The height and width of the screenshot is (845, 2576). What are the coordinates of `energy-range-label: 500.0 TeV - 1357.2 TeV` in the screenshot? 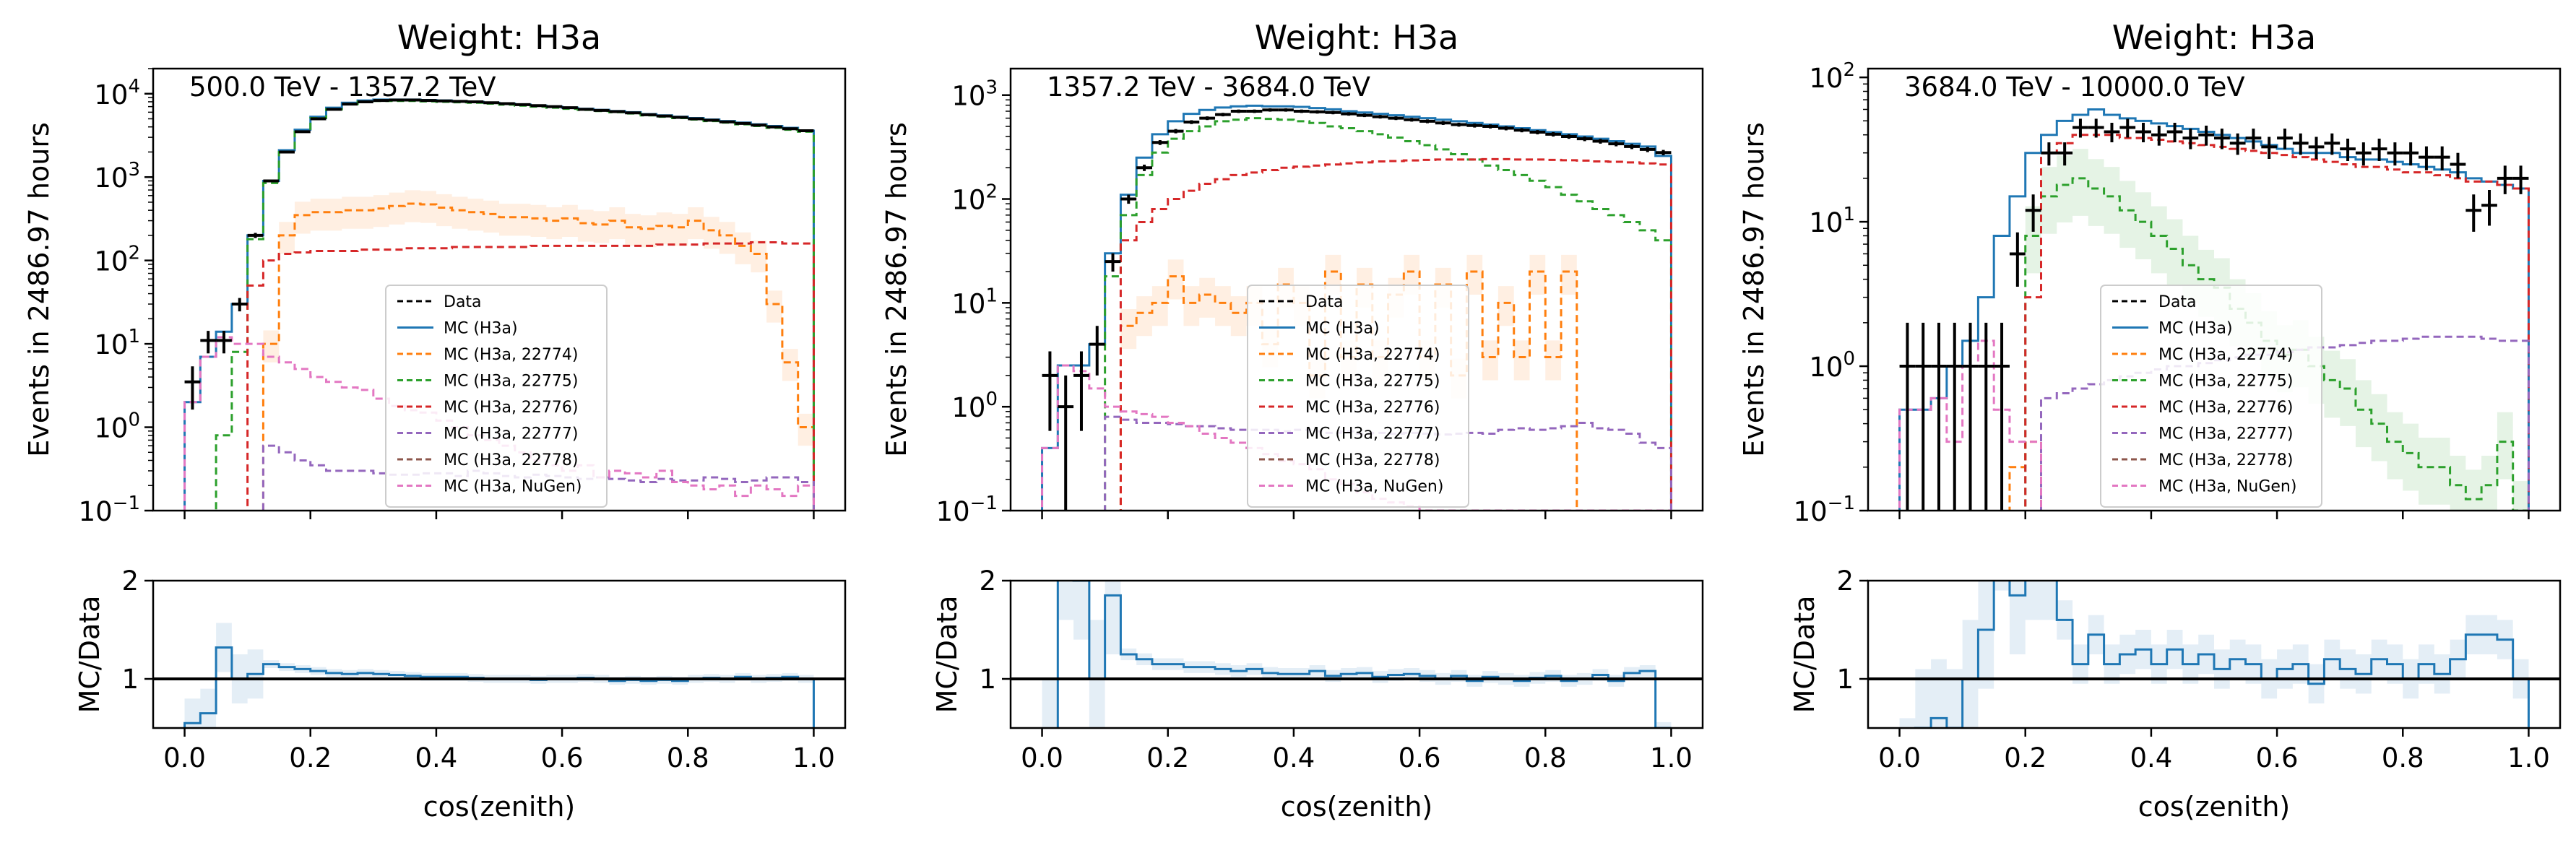 It's located at (343, 87).